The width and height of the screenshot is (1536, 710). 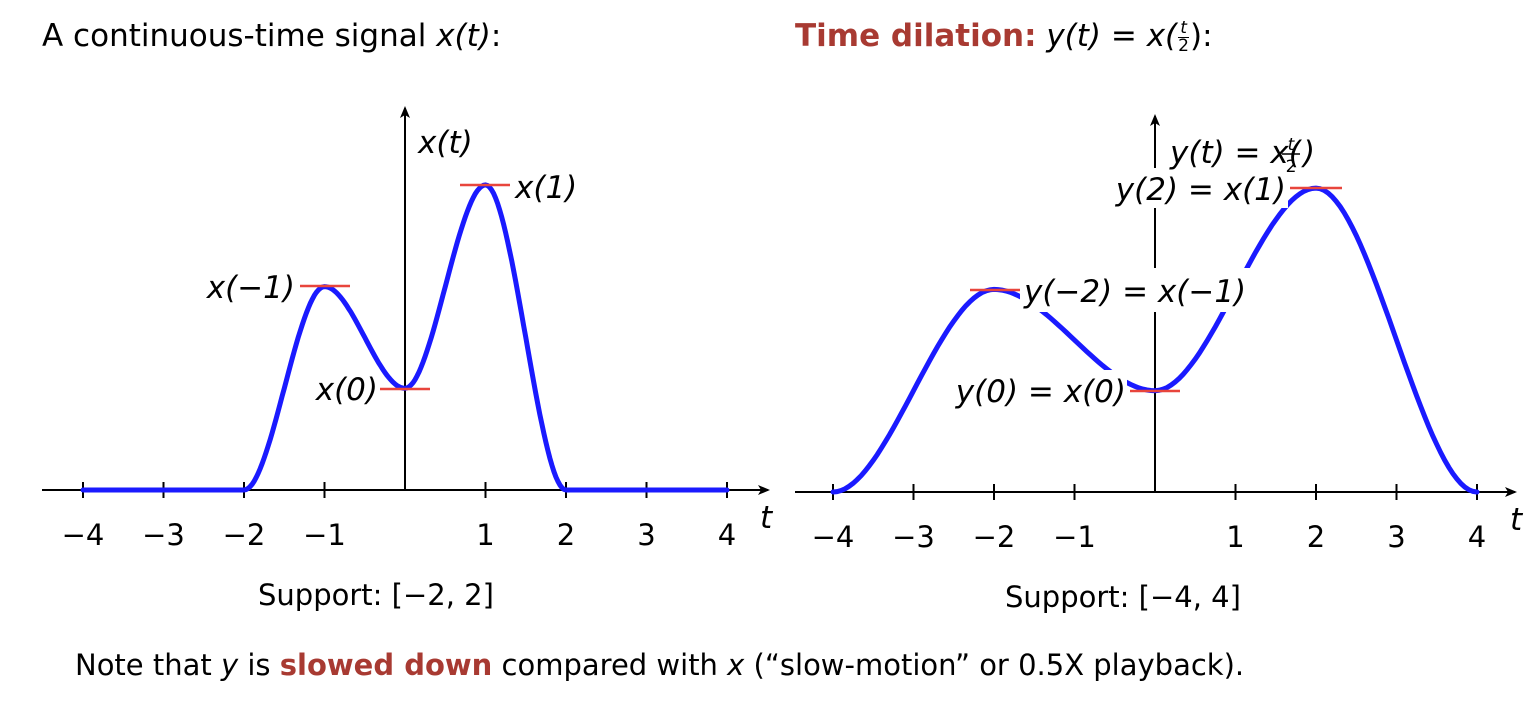 What do you see at coordinates (736, 665) in the screenshot?
I see `note-var-x: x` at bounding box center [736, 665].